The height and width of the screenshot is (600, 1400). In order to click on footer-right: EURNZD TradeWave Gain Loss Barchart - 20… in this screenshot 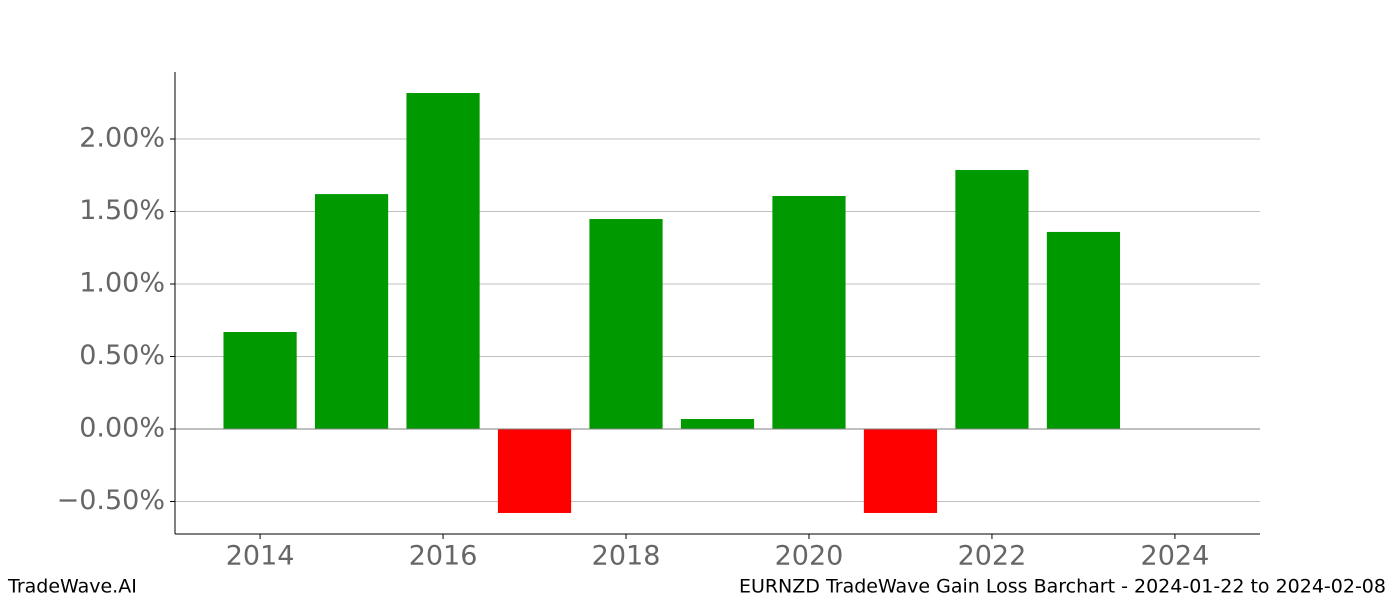, I will do `click(1062, 587)`.